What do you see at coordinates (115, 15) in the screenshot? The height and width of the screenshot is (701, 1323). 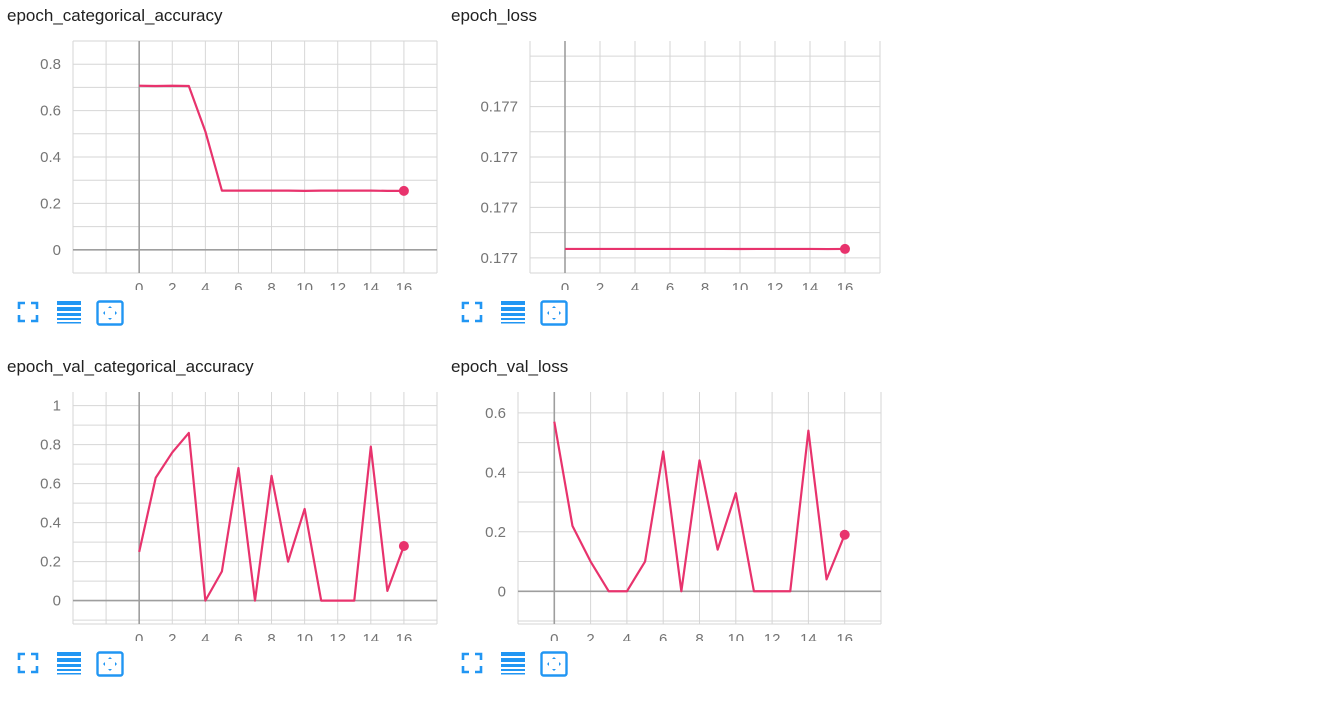 I see `chart-title: epoch_categorical_accuracy` at bounding box center [115, 15].